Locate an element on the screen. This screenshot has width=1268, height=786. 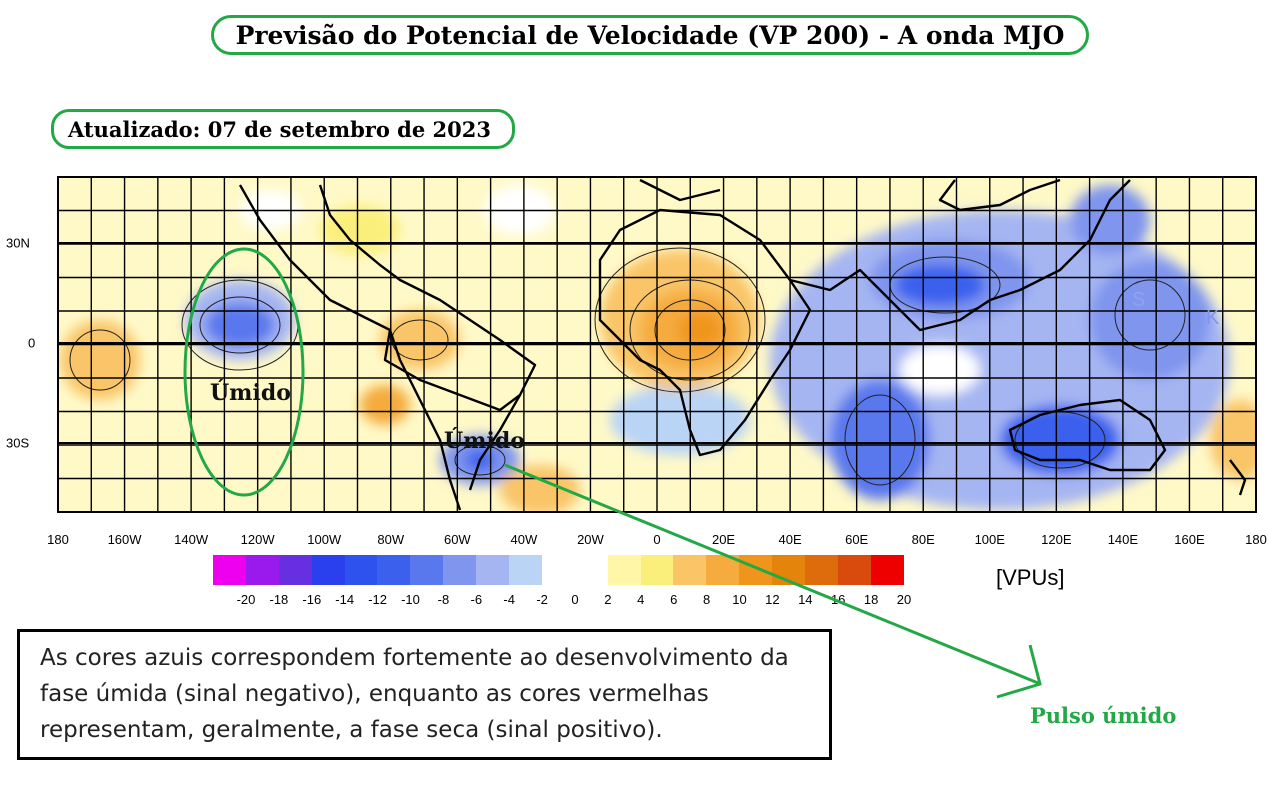
lon-label: 60W is located at coordinates (457, 539).